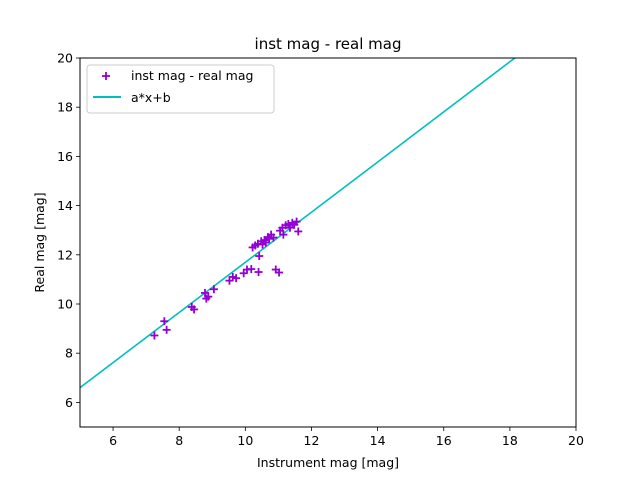  Describe the element at coordinates (65, 58) in the screenshot. I see `y-tick-label: 20` at that location.